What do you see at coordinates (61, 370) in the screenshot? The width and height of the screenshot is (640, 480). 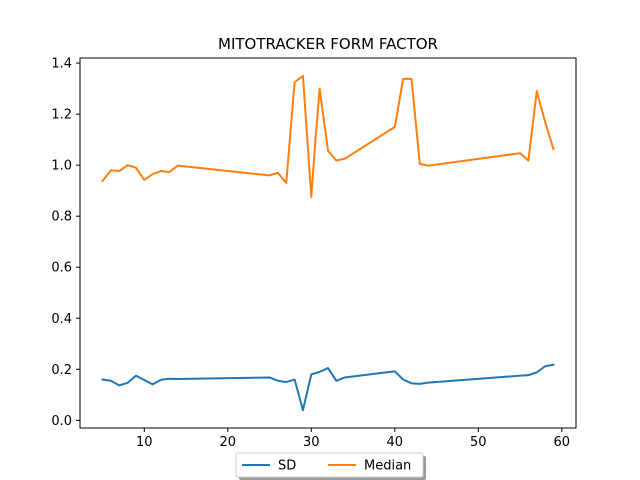 I see `y-tick-label: 0.2` at bounding box center [61, 370].